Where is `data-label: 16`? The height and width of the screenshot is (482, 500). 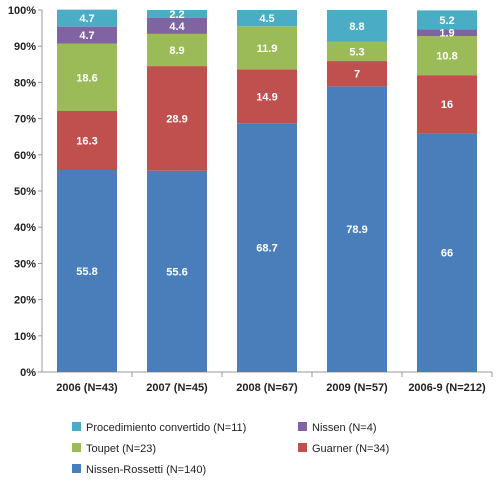 data-label: 16 is located at coordinates (447, 105).